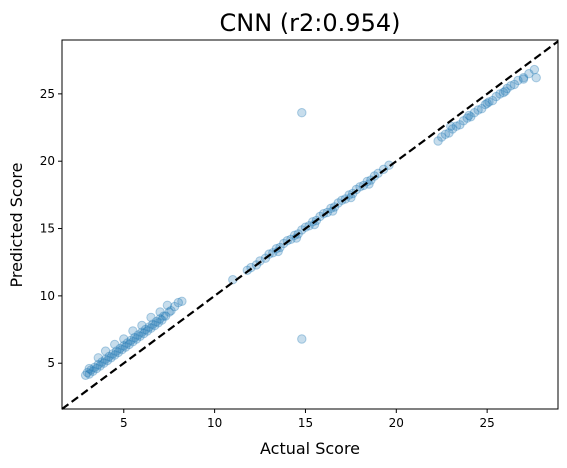 The image size is (567, 468). Describe the element at coordinates (124, 423) in the screenshot. I see `x-tick-label: 5` at that location.